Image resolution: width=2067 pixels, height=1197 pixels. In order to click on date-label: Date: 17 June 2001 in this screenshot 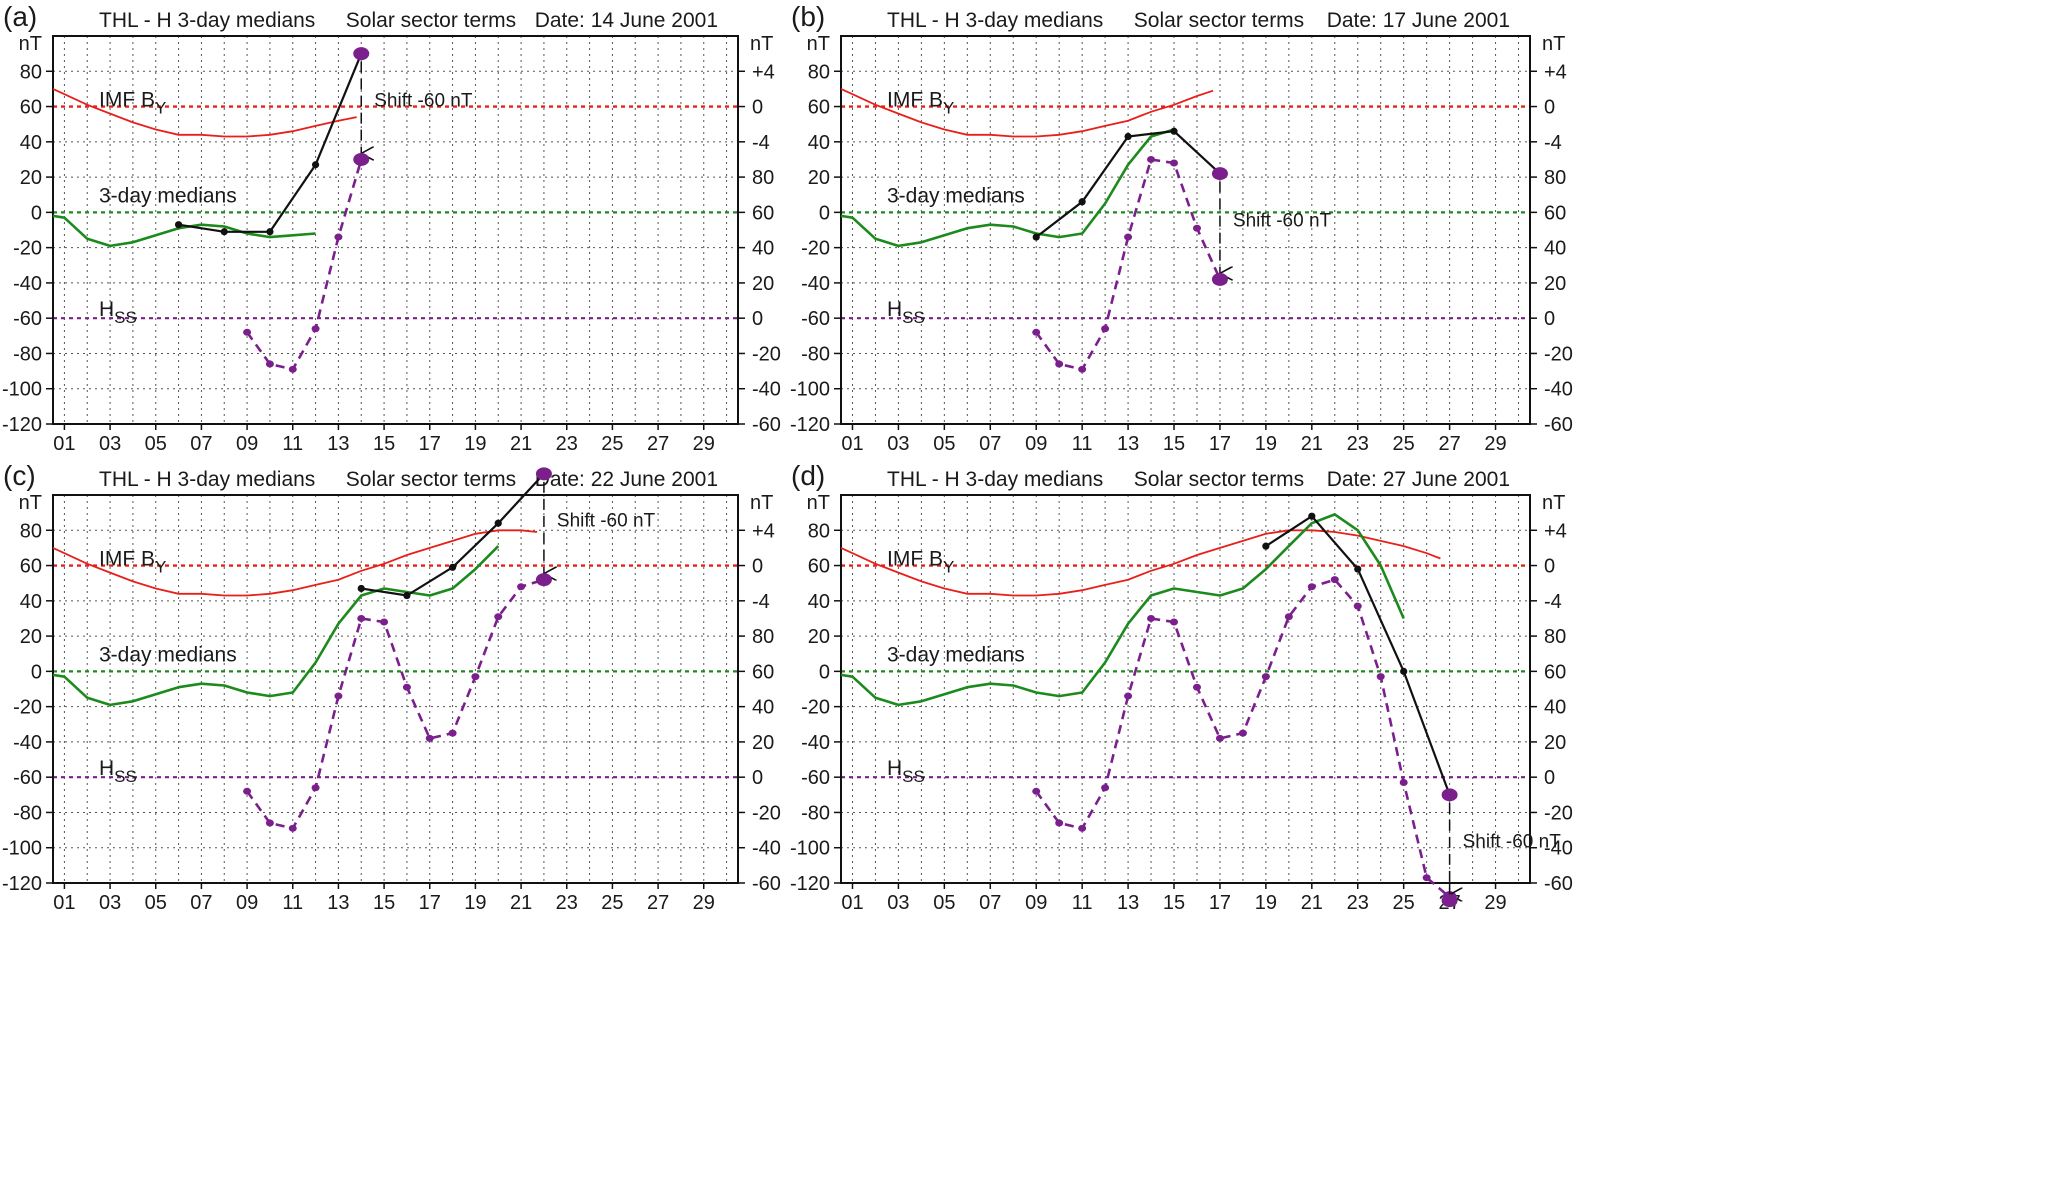, I will do `click(1418, 20)`.